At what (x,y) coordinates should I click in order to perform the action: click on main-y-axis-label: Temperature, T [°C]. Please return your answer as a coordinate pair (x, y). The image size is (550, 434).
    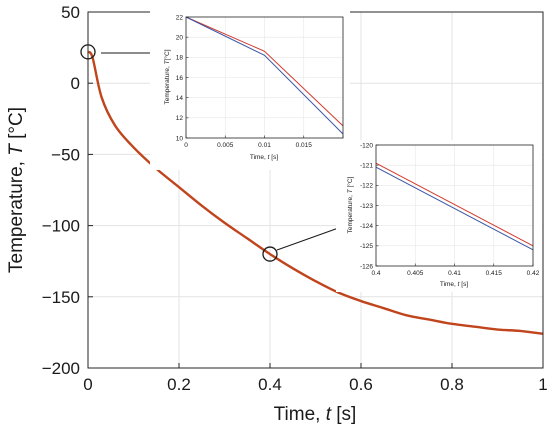
    Looking at the image, I should click on (16, 190).